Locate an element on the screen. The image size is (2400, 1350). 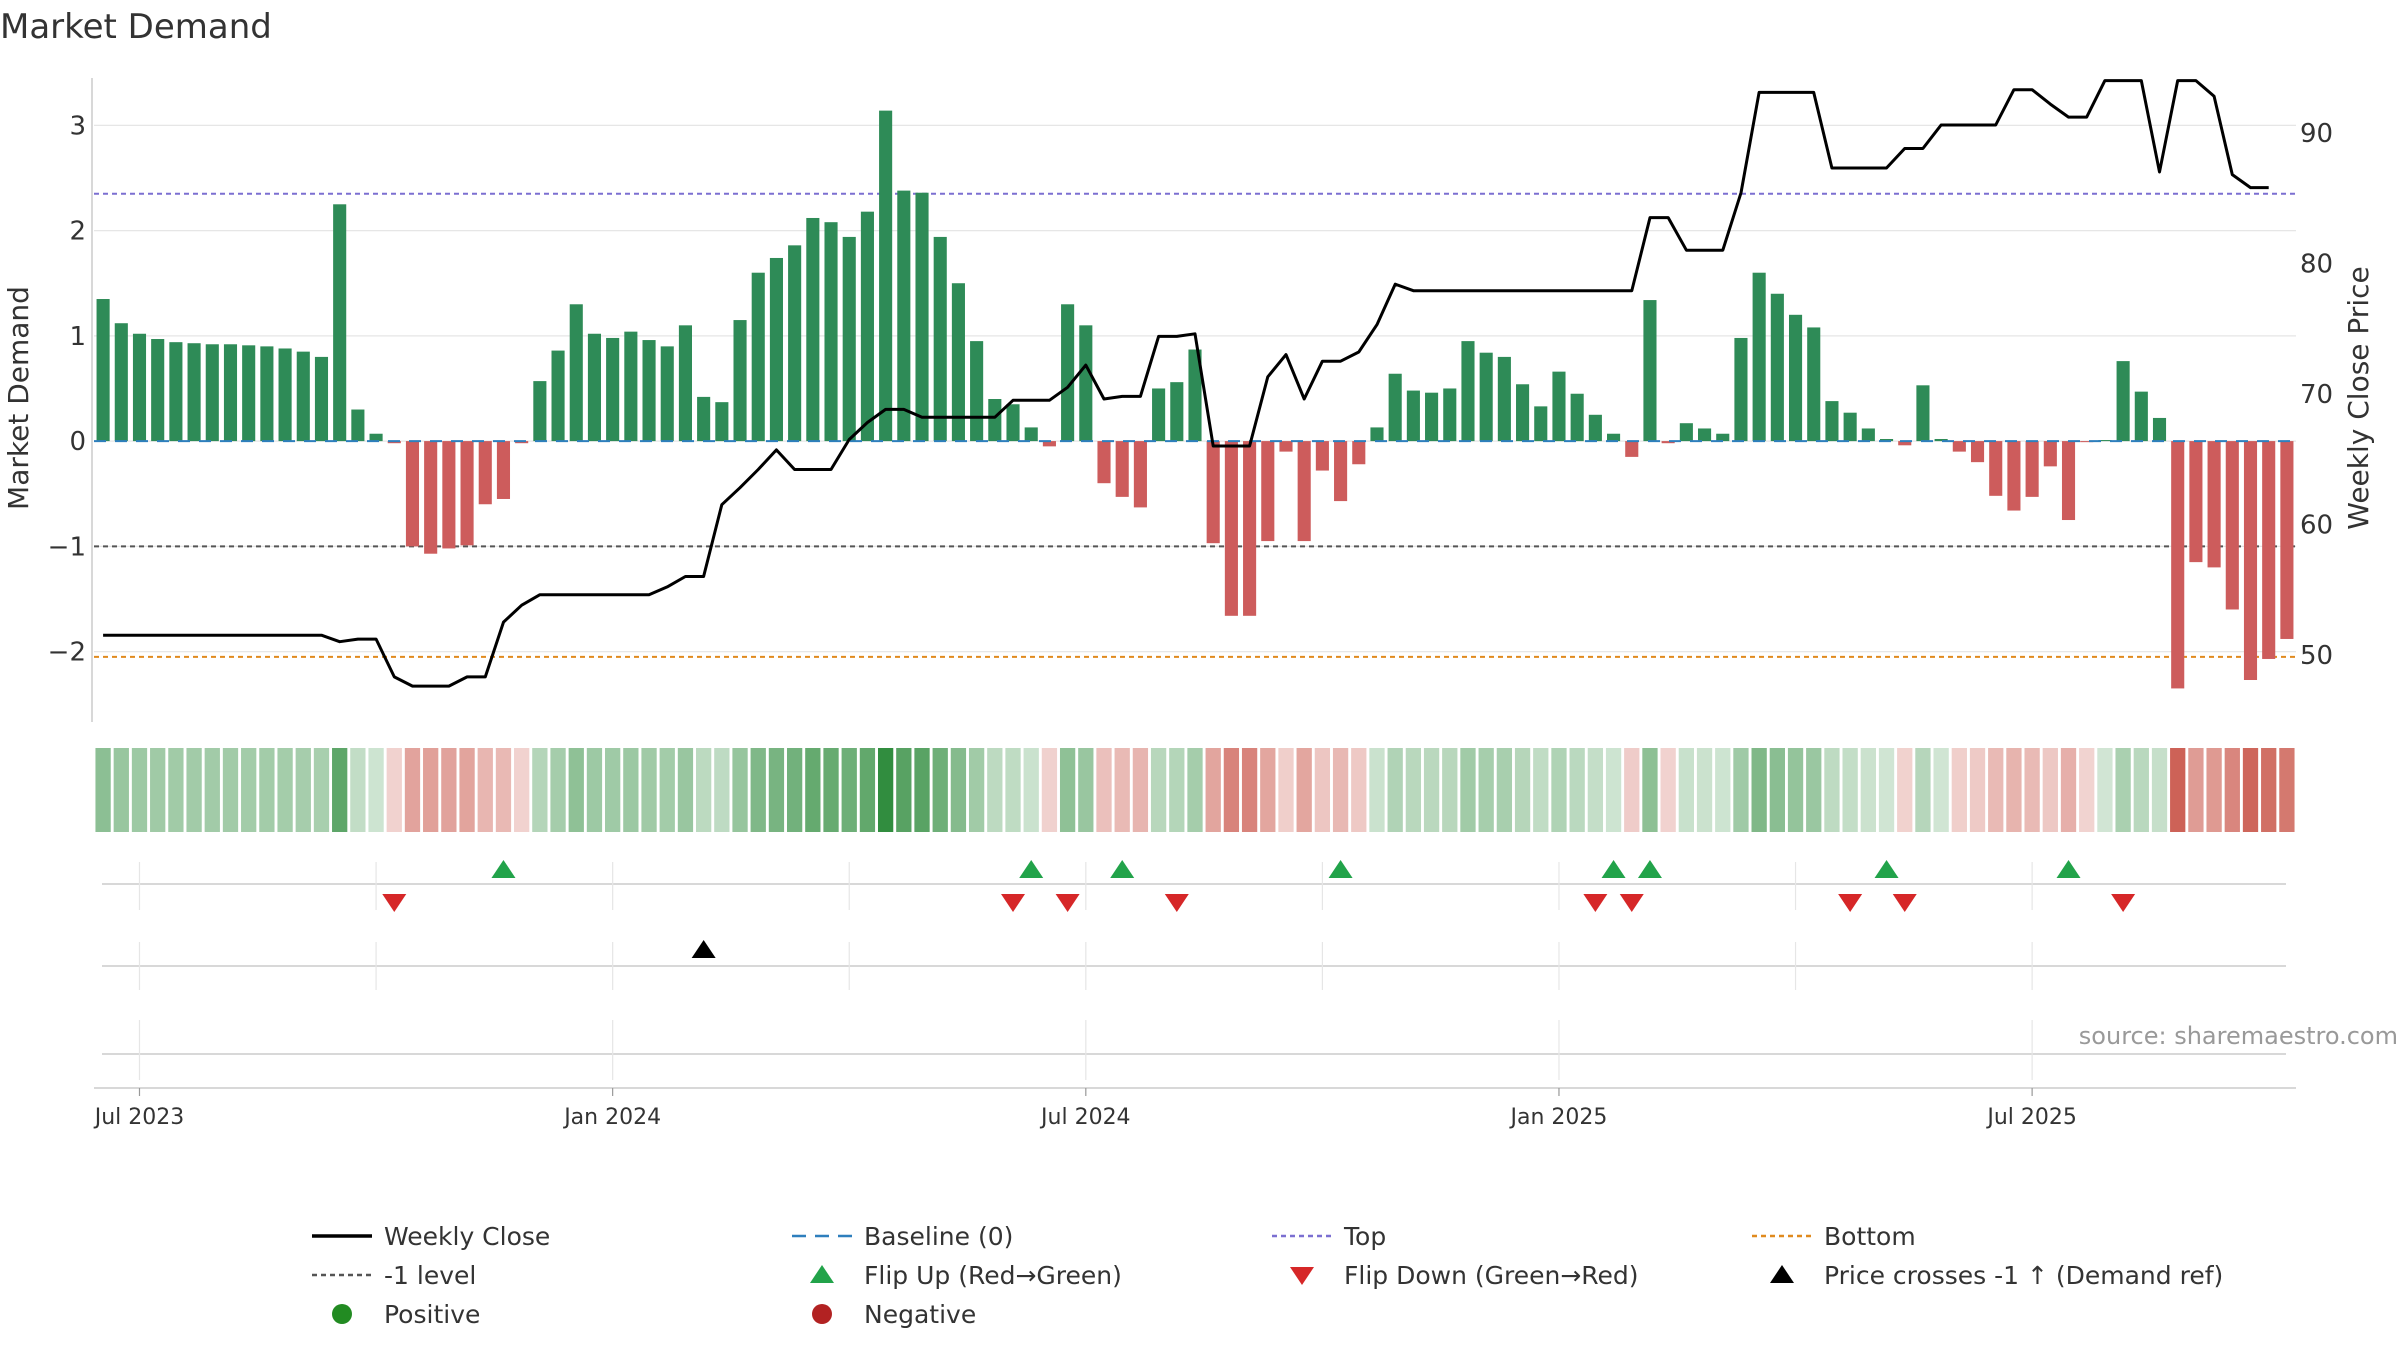
legend-label: Flip Down (Green→Red) is located at coordinates (1491, 1275).